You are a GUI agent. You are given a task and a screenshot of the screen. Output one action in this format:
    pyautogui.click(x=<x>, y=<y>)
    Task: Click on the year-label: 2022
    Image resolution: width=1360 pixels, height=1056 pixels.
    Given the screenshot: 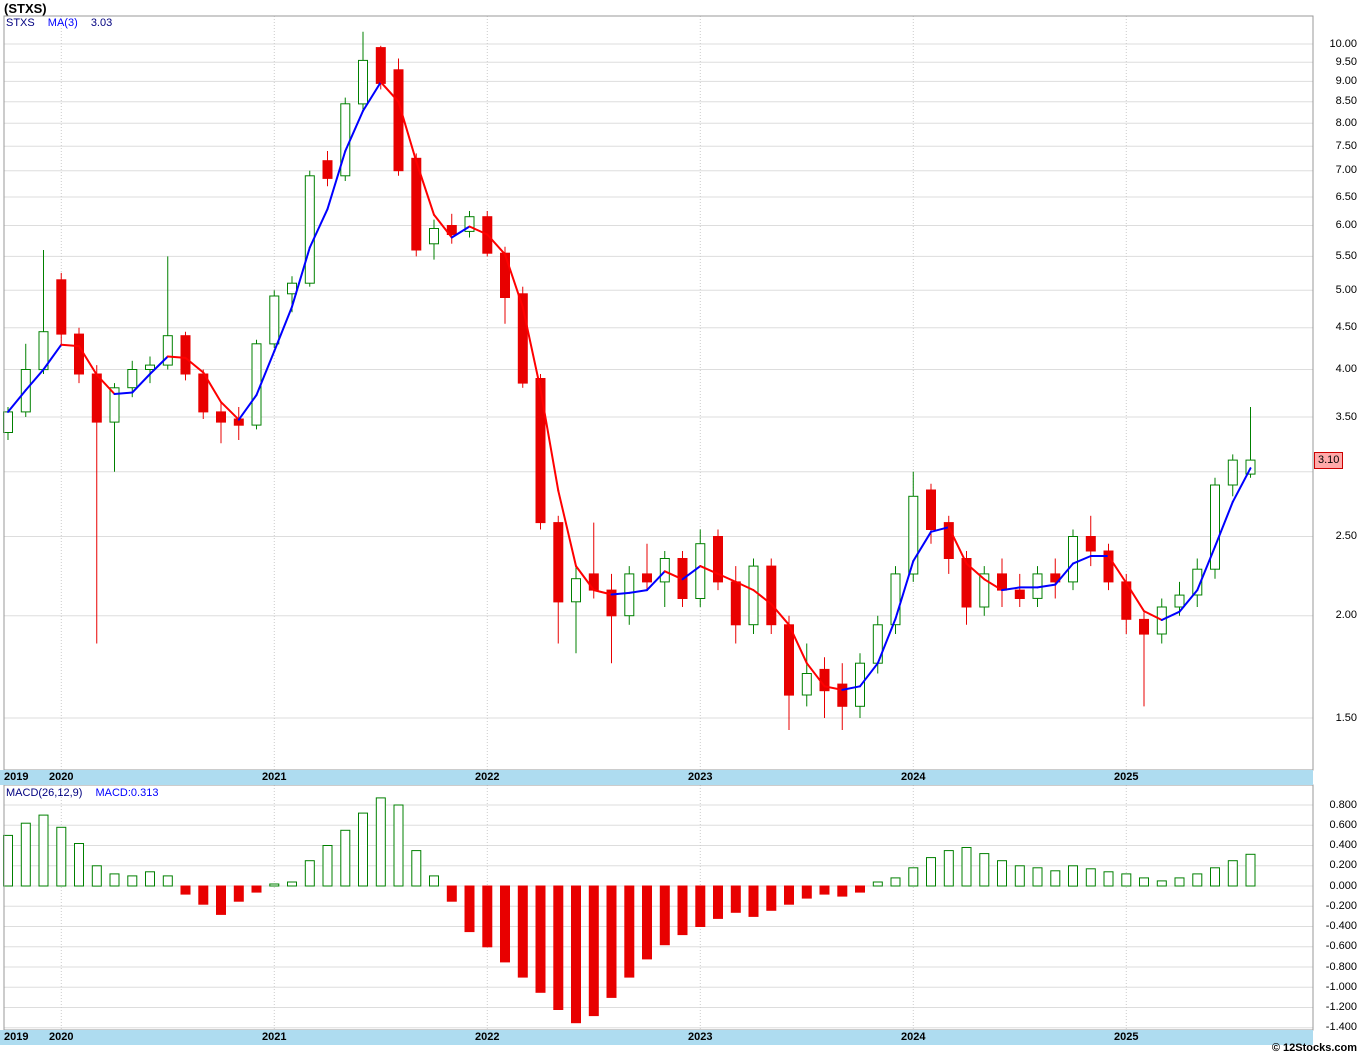 What is the action you would take?
    pyautogui.click(x=487, y=1037)
    